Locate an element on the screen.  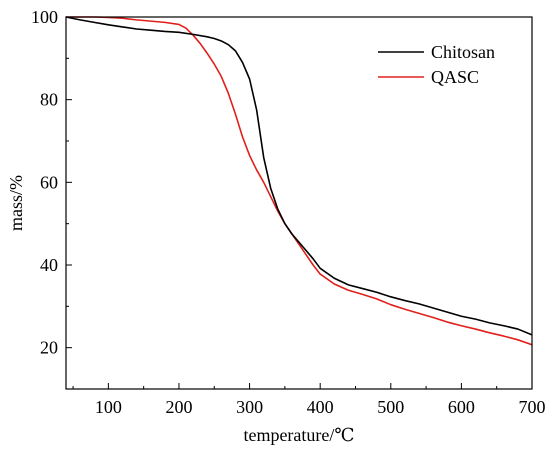
y-tick-label-80: 80 is located at coordinates (49, 100).